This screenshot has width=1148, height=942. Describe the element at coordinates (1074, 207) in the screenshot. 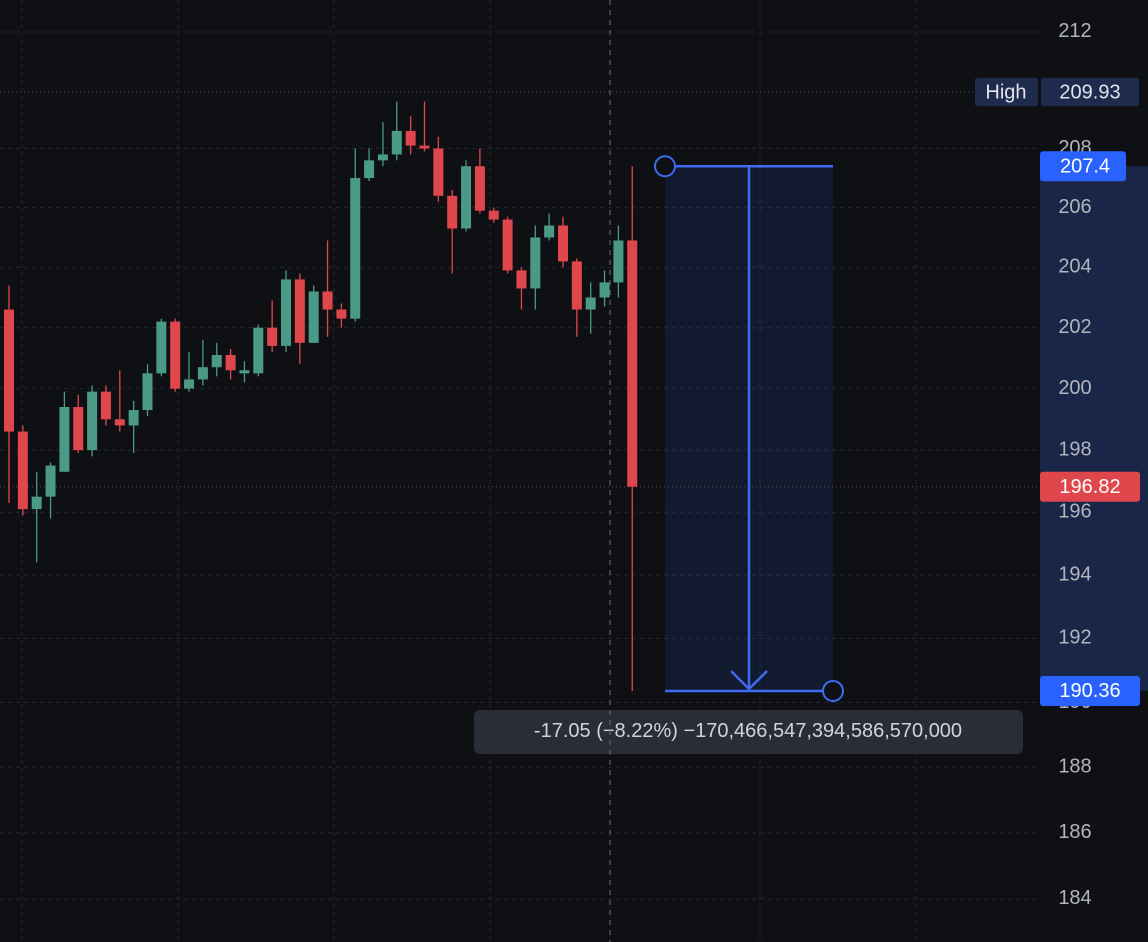

I see `y-tick-label: 206` at that location.